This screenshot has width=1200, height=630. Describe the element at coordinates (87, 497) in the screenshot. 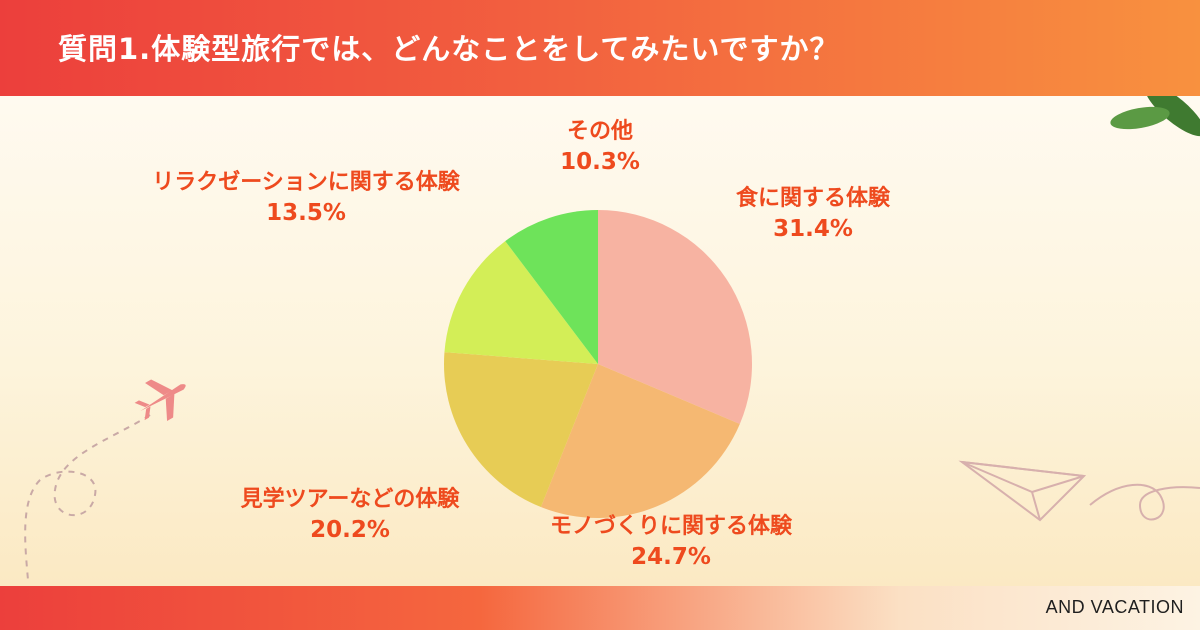

I see `flight-path-line` at that location.